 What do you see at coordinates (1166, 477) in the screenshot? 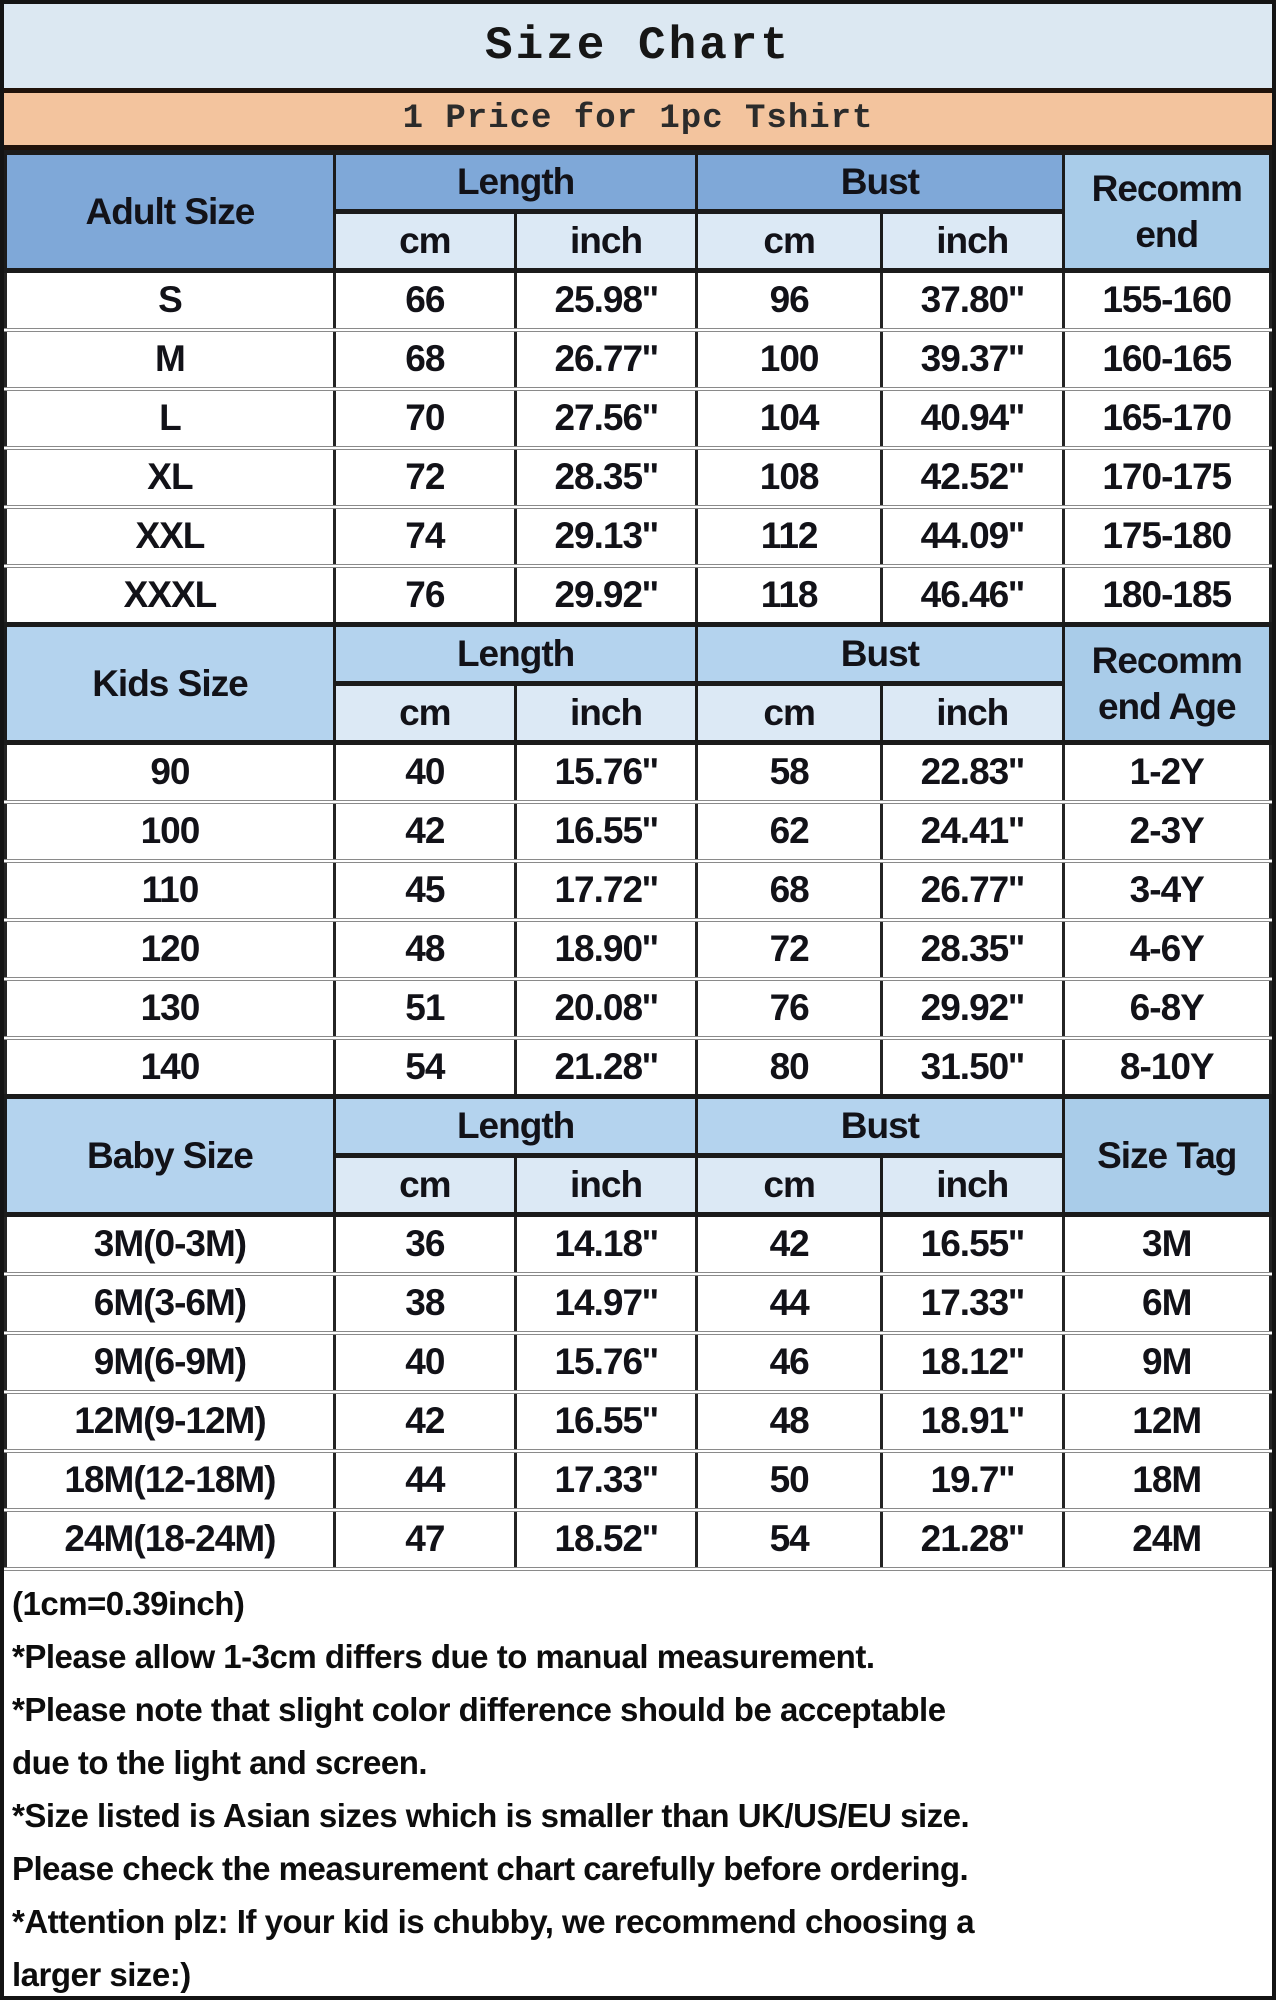
I see `size-cell: 170-175` at bounding box center [1166, 477].